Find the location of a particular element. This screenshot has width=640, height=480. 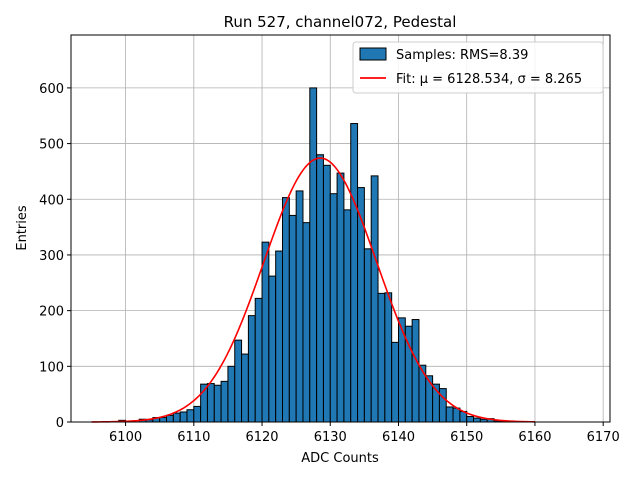

y-tick-label: 600 is located at coordinates (51, 89).